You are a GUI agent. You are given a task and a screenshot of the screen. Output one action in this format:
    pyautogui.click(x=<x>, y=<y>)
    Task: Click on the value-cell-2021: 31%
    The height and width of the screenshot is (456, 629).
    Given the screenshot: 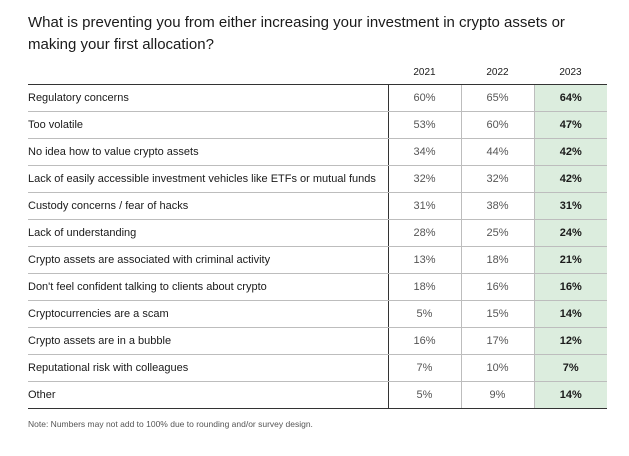 What is the action you would take?
    pyautogui.click(x=424, y=206)
    